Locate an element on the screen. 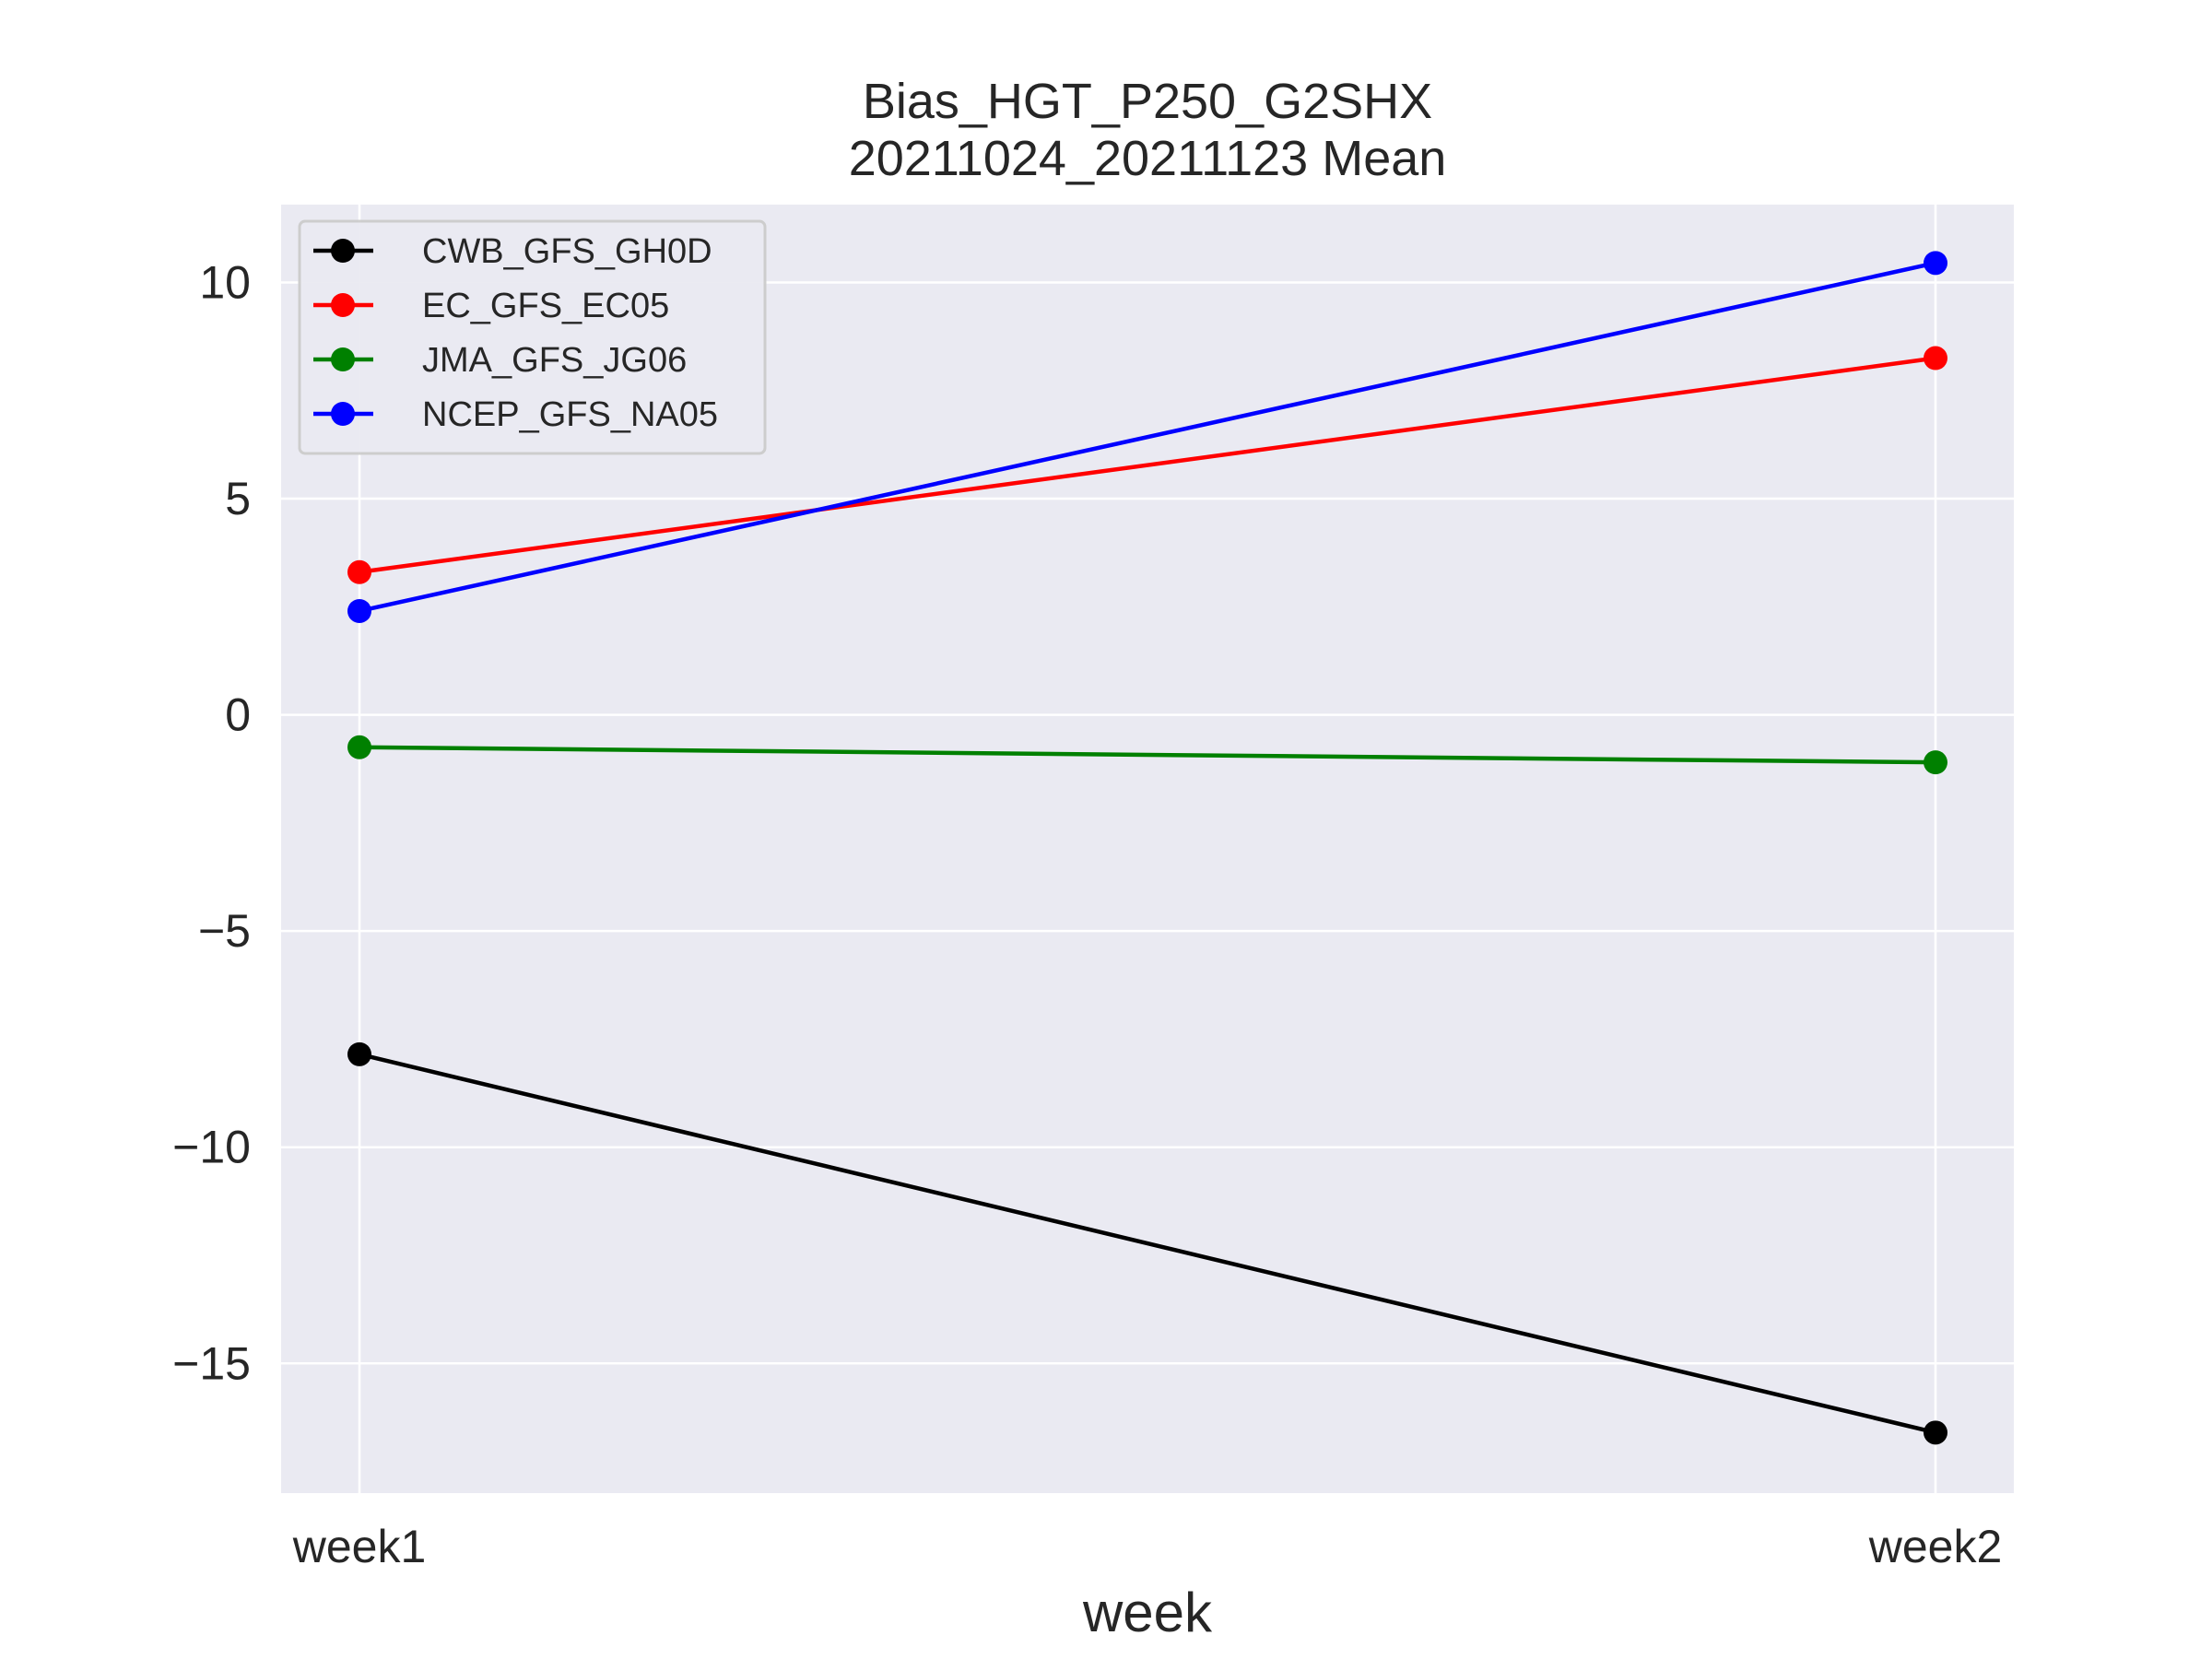  y-tick-label: 0 is located at coordinates (238, 715).